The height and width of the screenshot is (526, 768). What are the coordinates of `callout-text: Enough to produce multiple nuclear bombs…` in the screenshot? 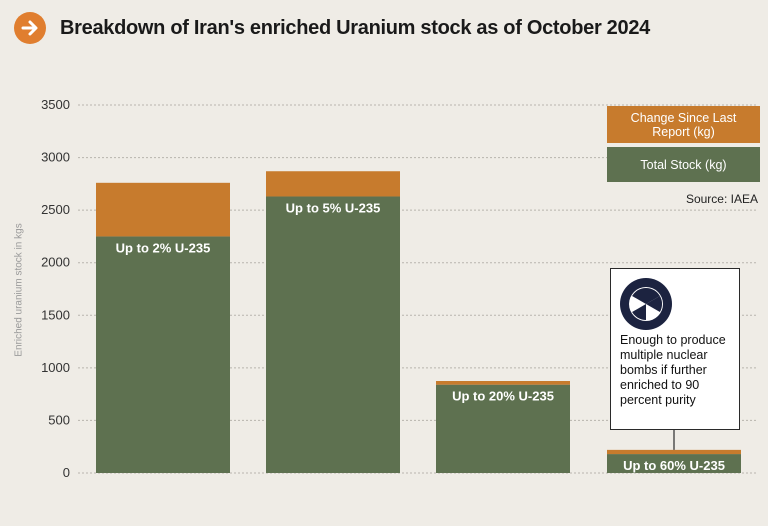 It's located at (673, 370).